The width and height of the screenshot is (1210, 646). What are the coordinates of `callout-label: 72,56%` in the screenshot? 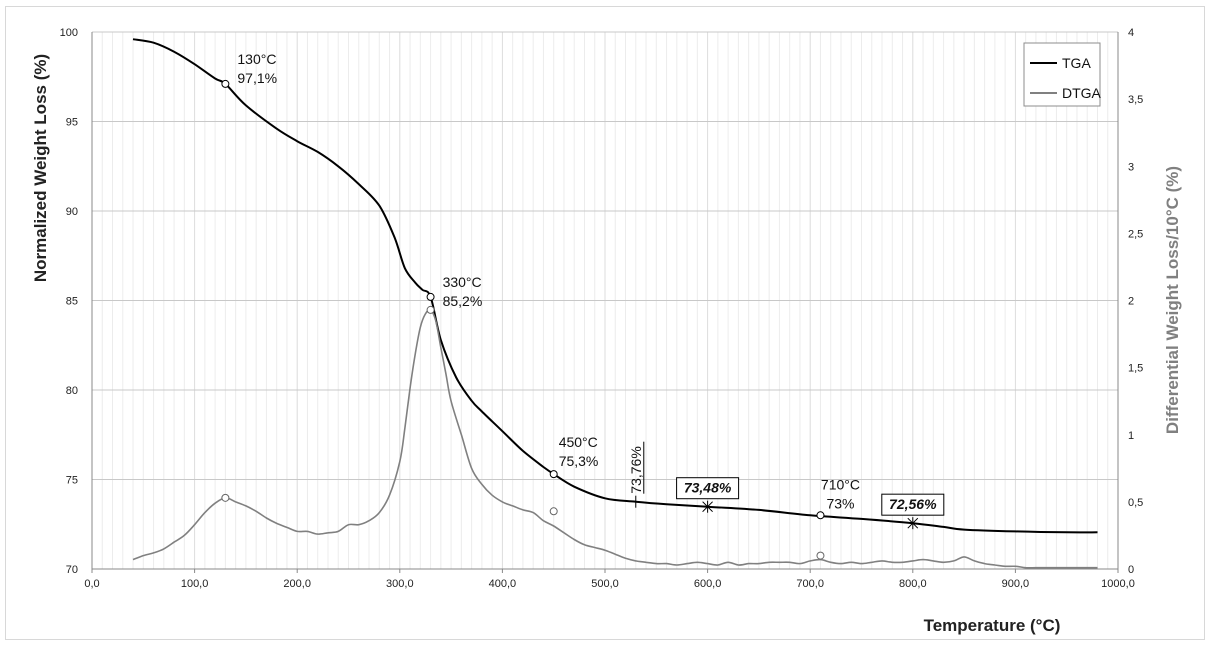 It's located at (913, 504).